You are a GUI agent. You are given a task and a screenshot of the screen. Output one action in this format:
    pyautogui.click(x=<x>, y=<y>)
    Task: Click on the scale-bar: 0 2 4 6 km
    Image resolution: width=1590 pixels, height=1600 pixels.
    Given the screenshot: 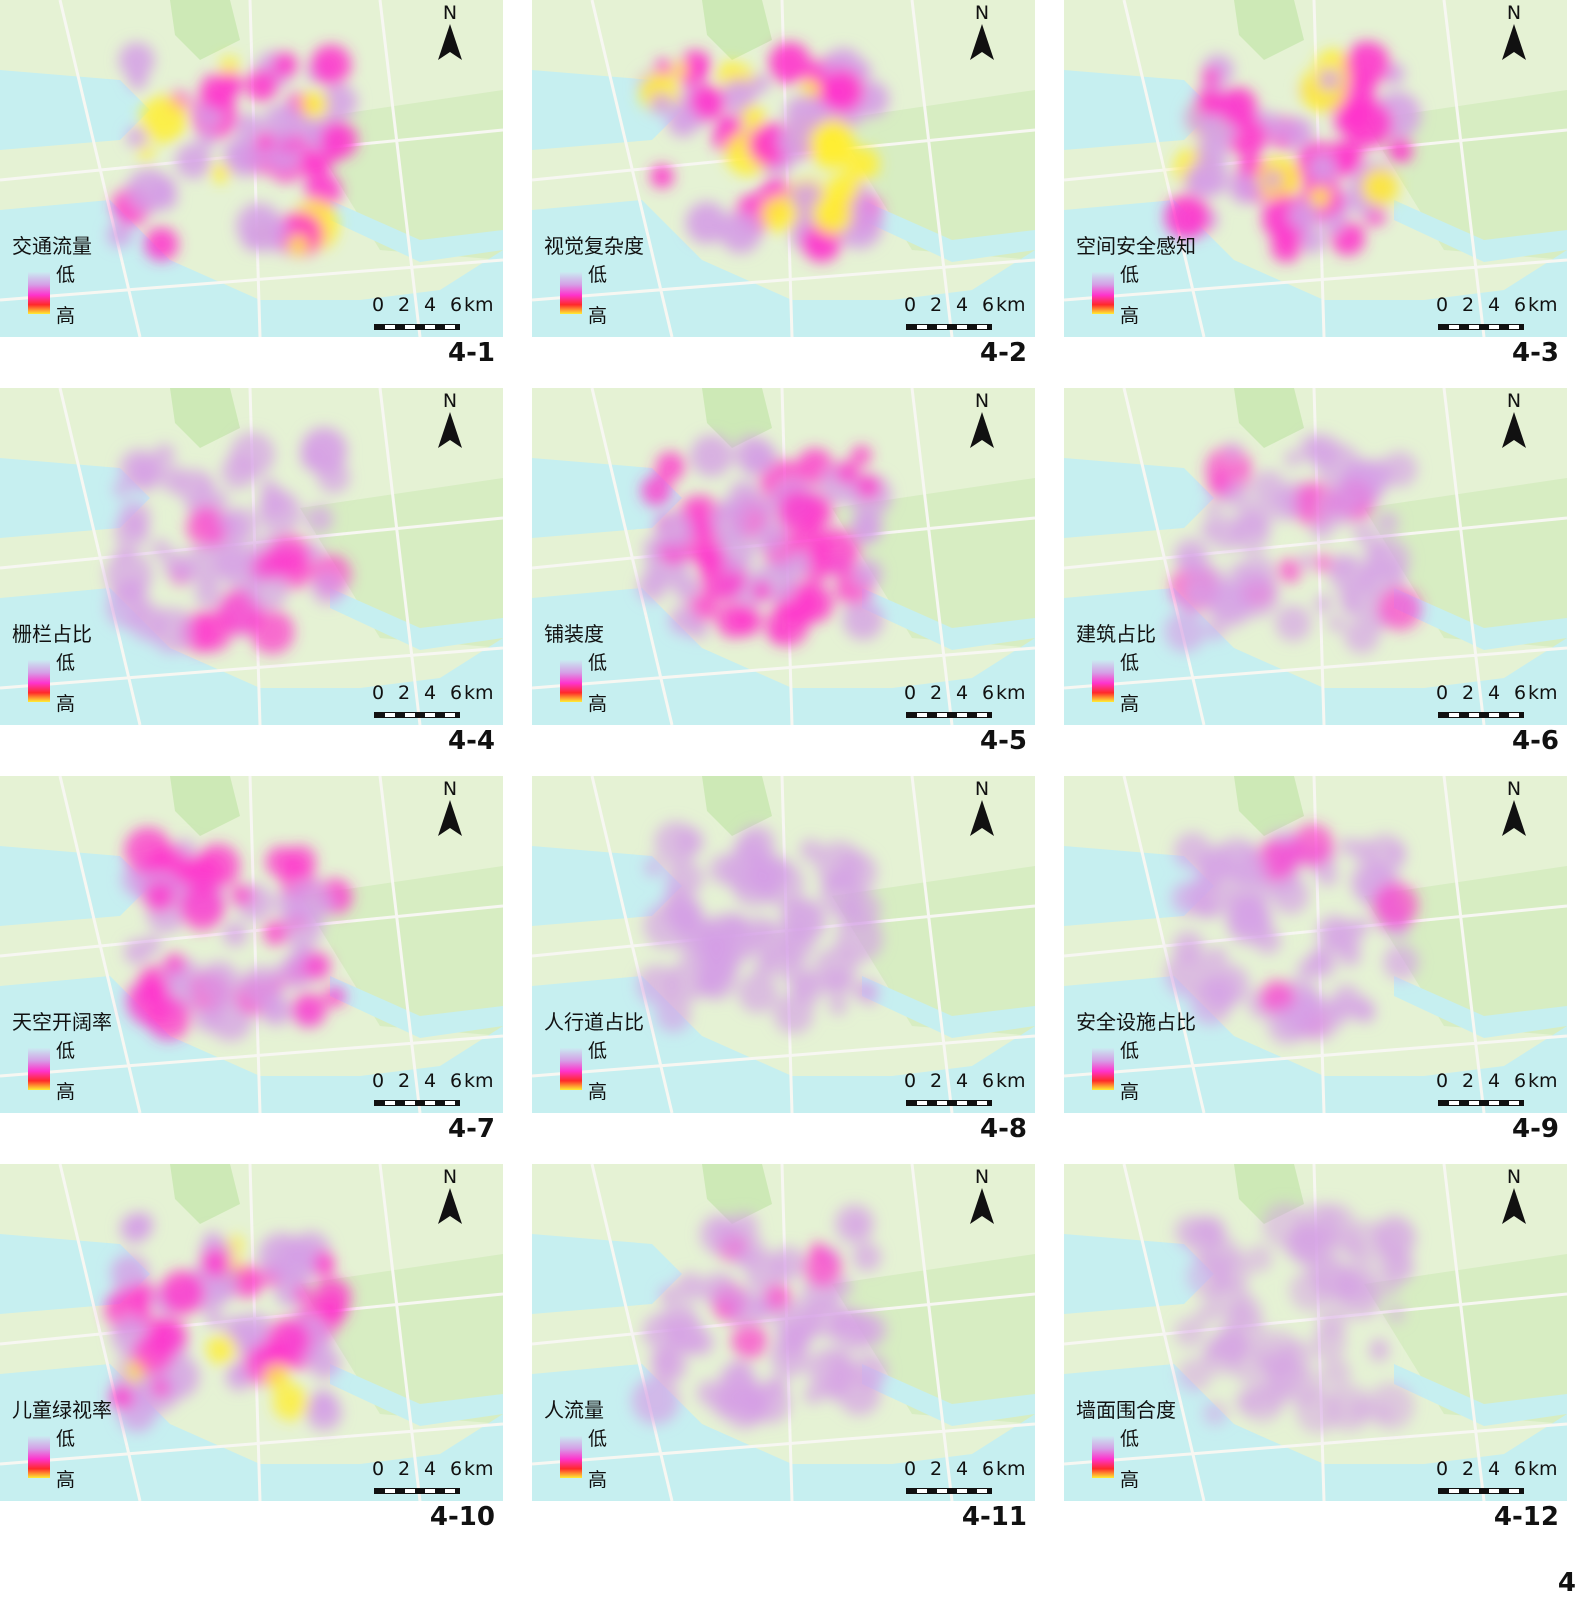 What is the action you would take?
    pyautogui.click(x=969, y=702)
    